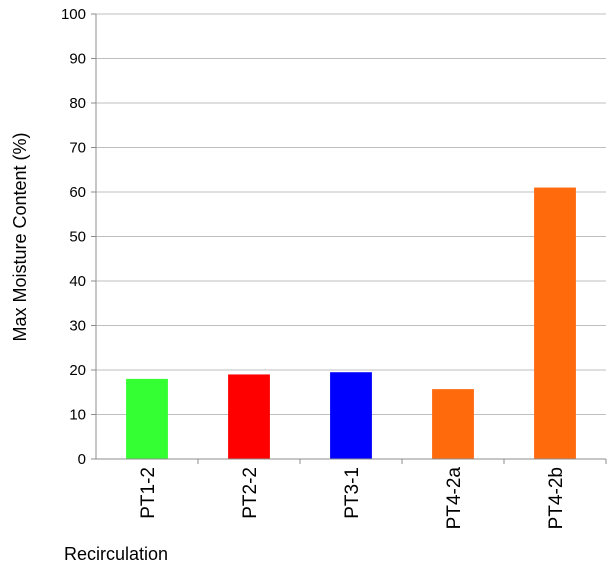 This screenshot has width=616, height=571. I want to click on y-tick-labels: 0 10 20 30 40 50 60 70 80 90 100, so click(73, 237).